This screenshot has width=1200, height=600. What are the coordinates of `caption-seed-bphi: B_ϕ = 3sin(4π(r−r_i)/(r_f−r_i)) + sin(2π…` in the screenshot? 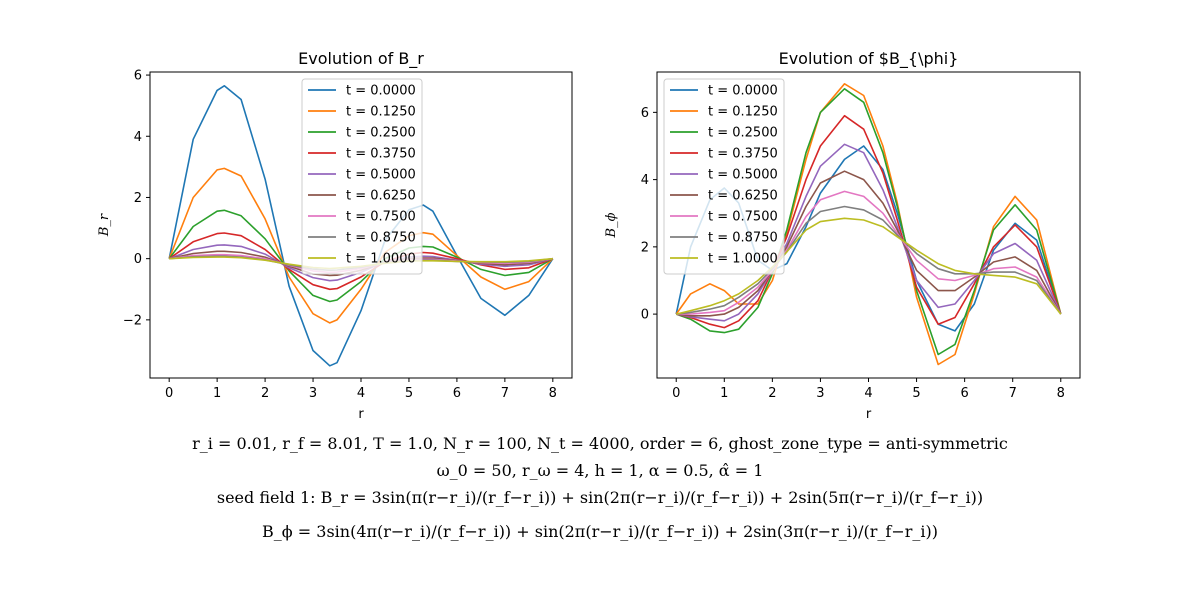 It's located at (600, 531).